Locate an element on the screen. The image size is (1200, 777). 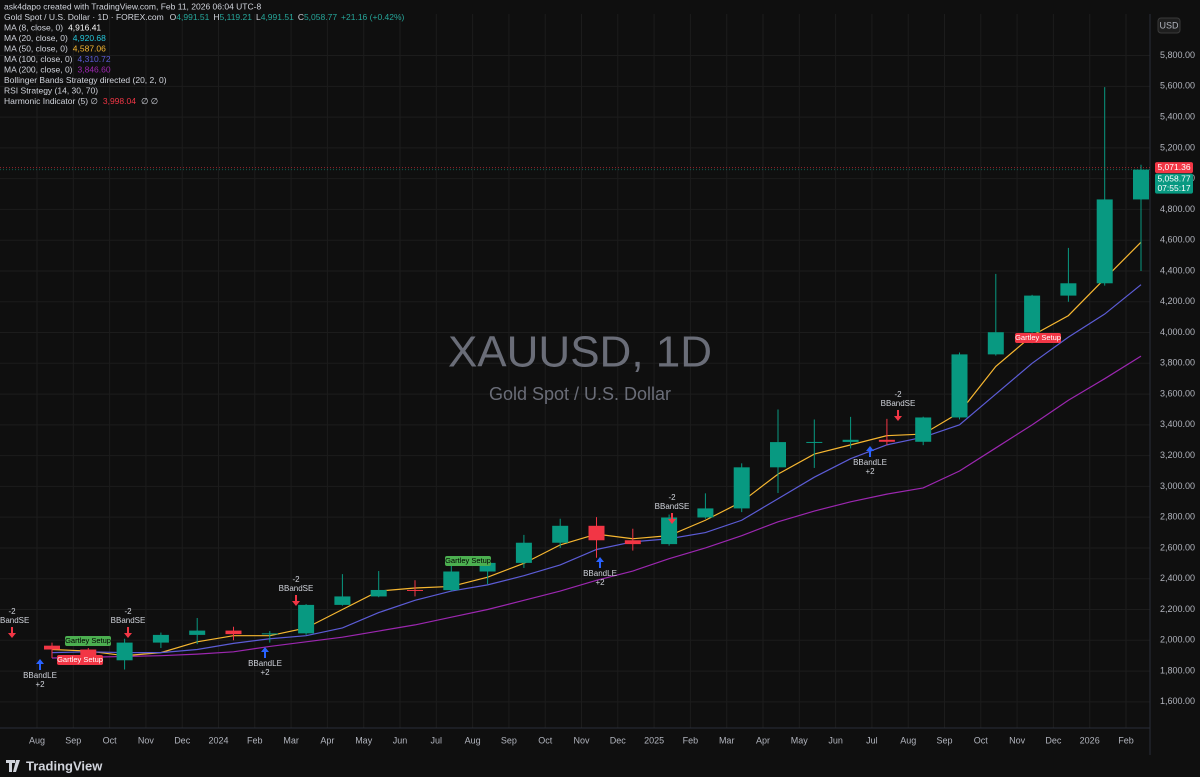
x-tick-label: 2024 is located at coordinates (218, 740).